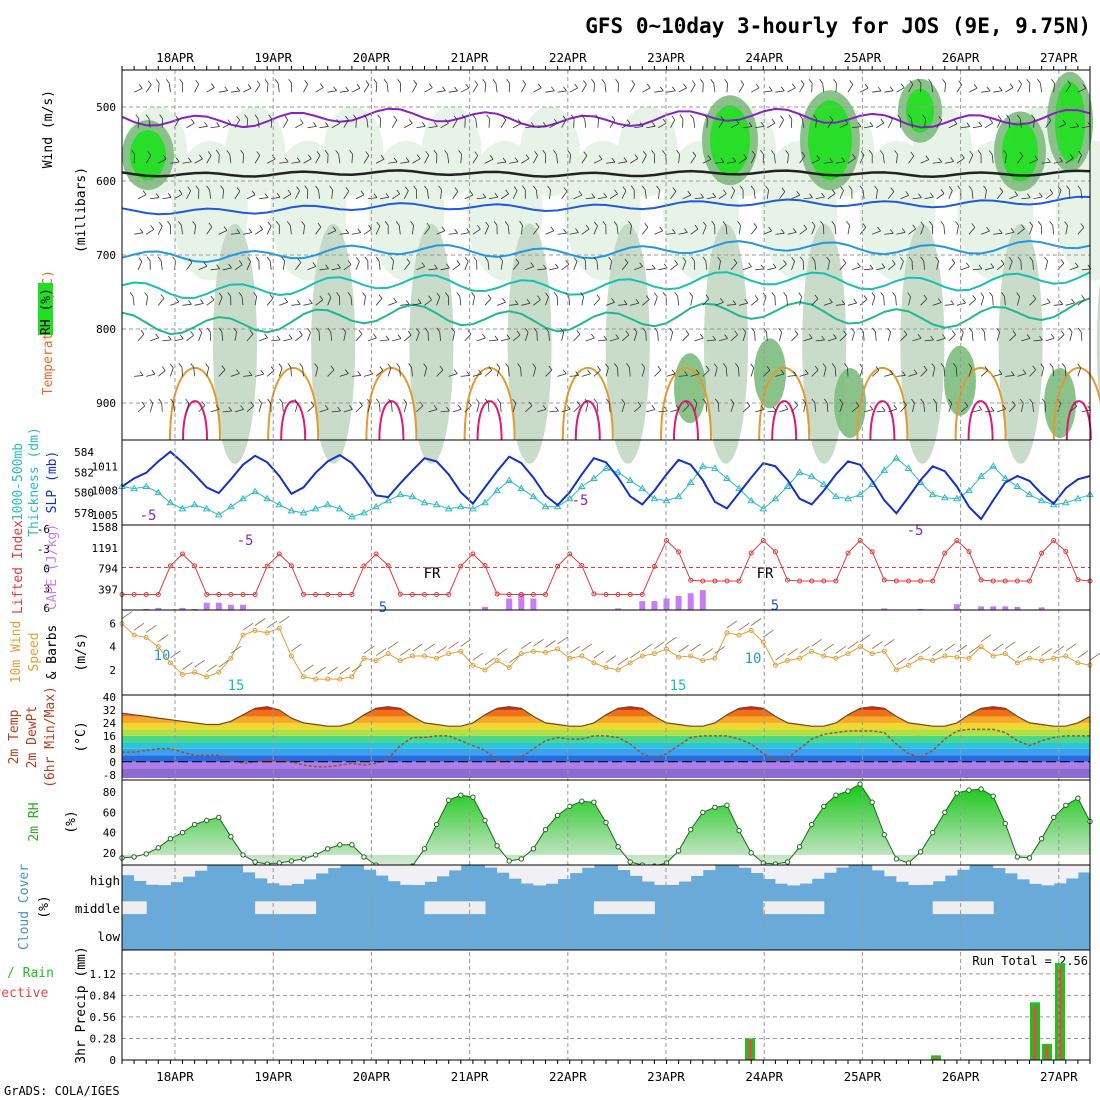 The image size is (1100, 1100). Describe the element at coordinates (16, 652) in the screenshot. I see `wind10-label-a: 10m Wind` at that location.